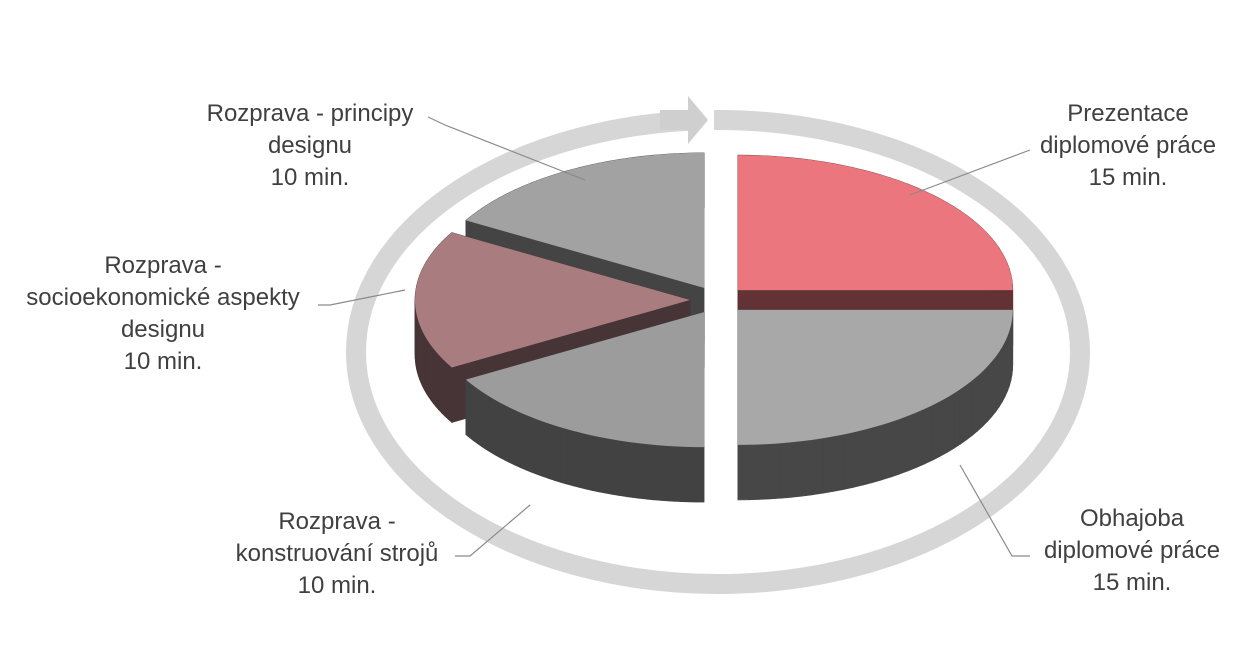  I want to click on slice-label: Rozprava - konstruování strojů 10 min., so click(337, 554).